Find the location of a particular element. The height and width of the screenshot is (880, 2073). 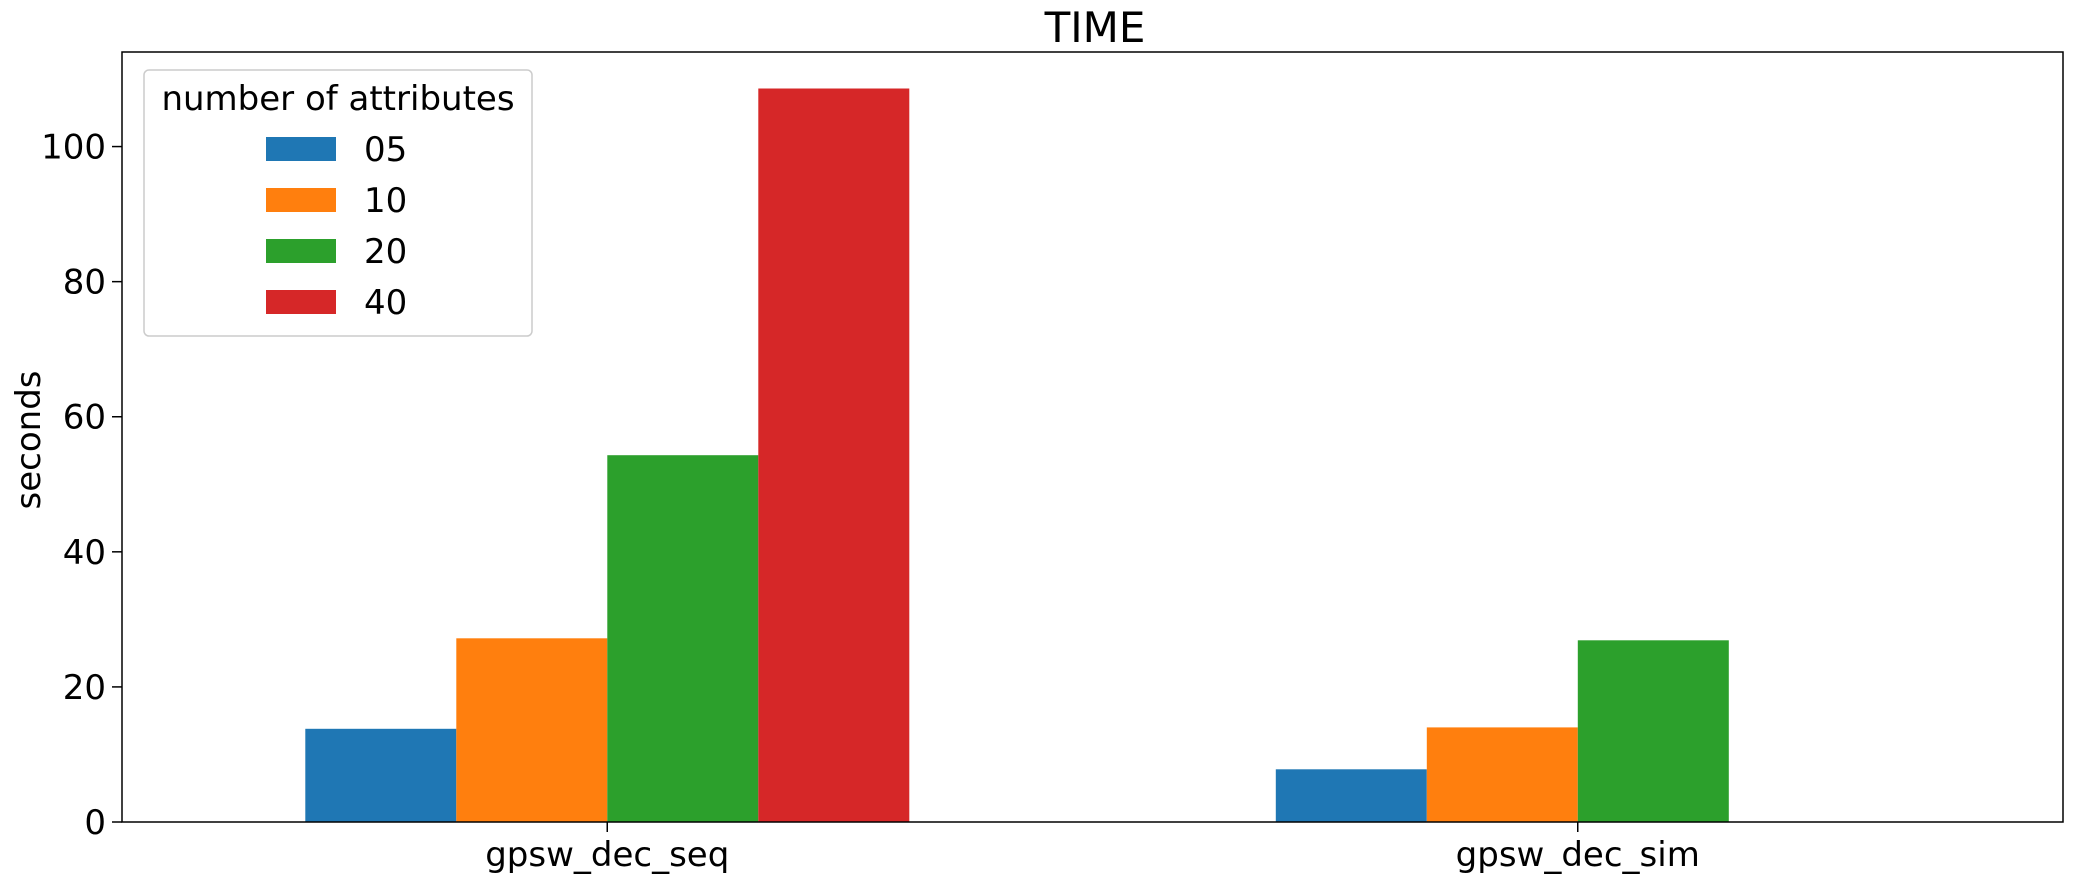

y-tick-label: 80 is located at coordinates (84, 283).